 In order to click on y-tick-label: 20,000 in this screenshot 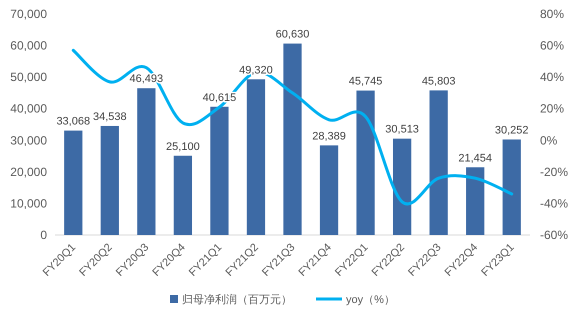, I will do `click(29, 171)`.